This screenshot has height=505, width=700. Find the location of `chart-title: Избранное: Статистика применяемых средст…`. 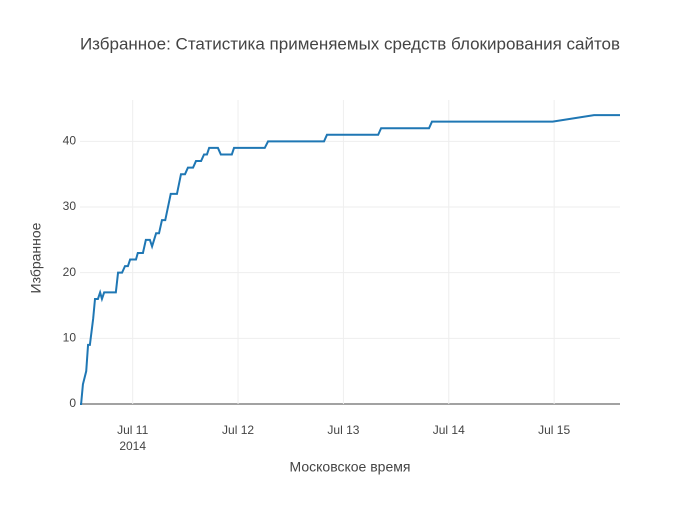

chart-title: Избранное: Статистика применяемых средст… is located at coordinates (350, 43).